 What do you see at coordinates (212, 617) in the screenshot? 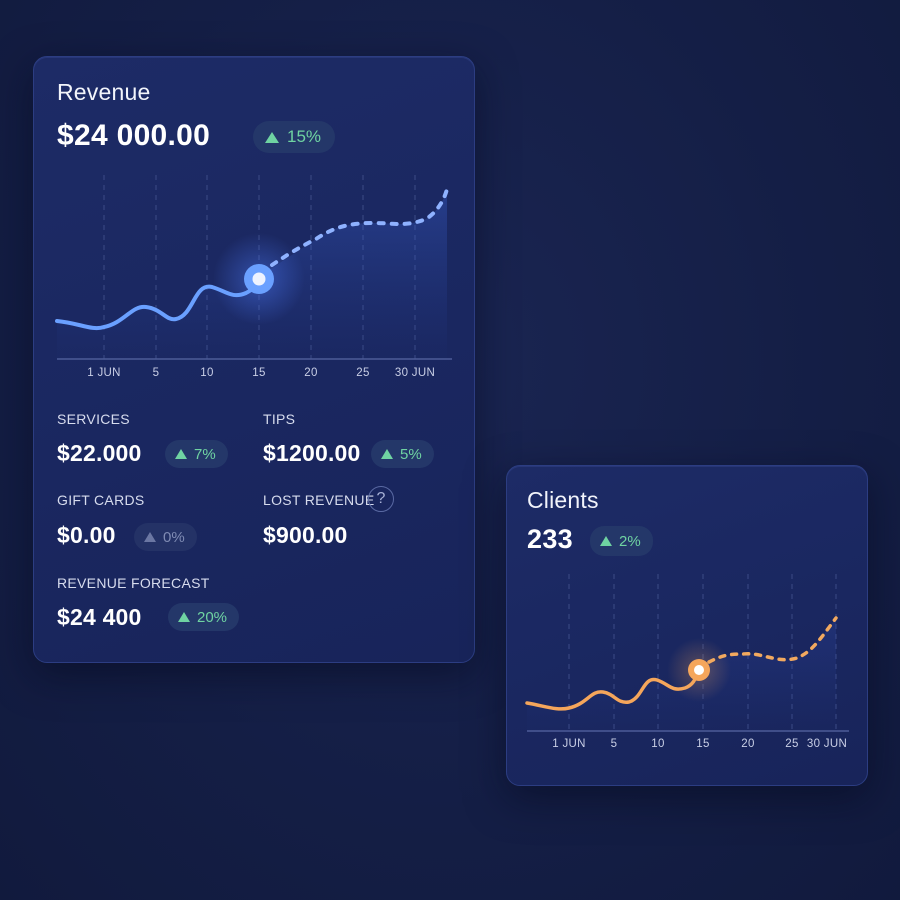
I see `forecast-change-value: 20%` at bounding box center [212, 617].